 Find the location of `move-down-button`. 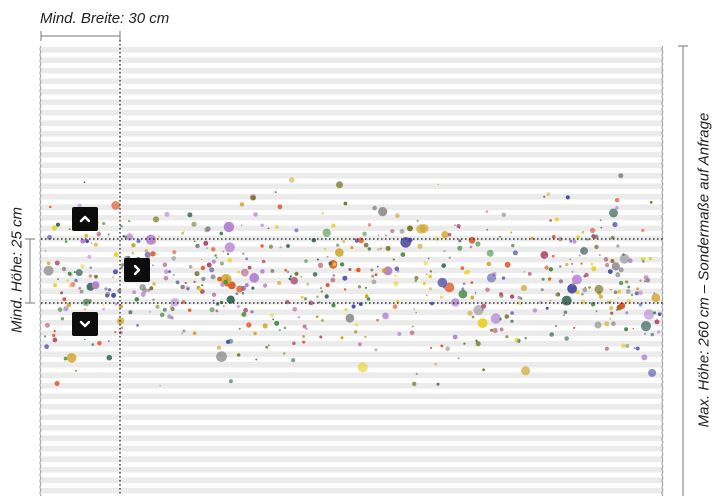

move-down-button is located at coordinates (85, 324).